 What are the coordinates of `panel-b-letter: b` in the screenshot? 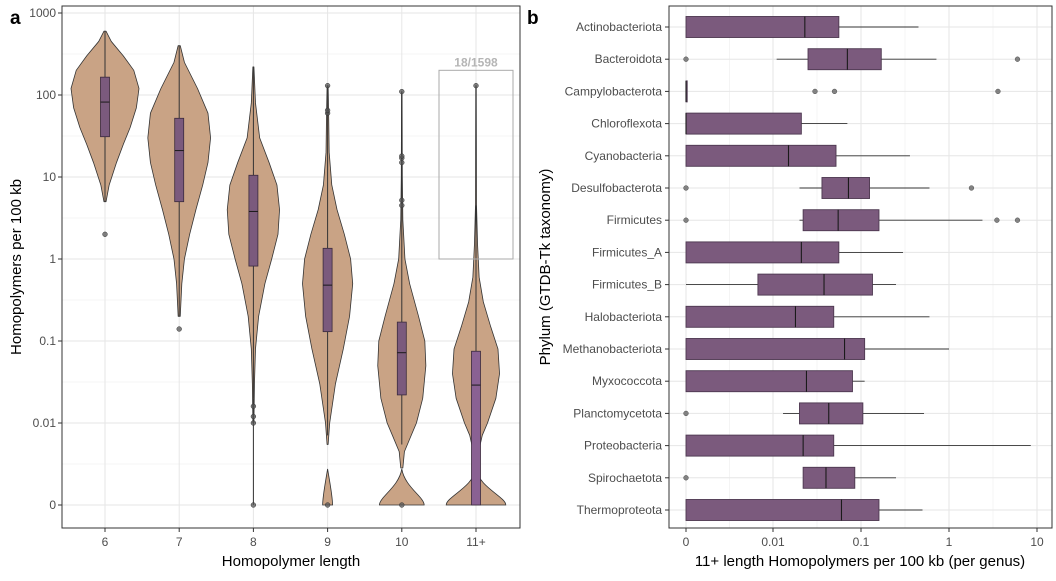 It's located at (533, 18).